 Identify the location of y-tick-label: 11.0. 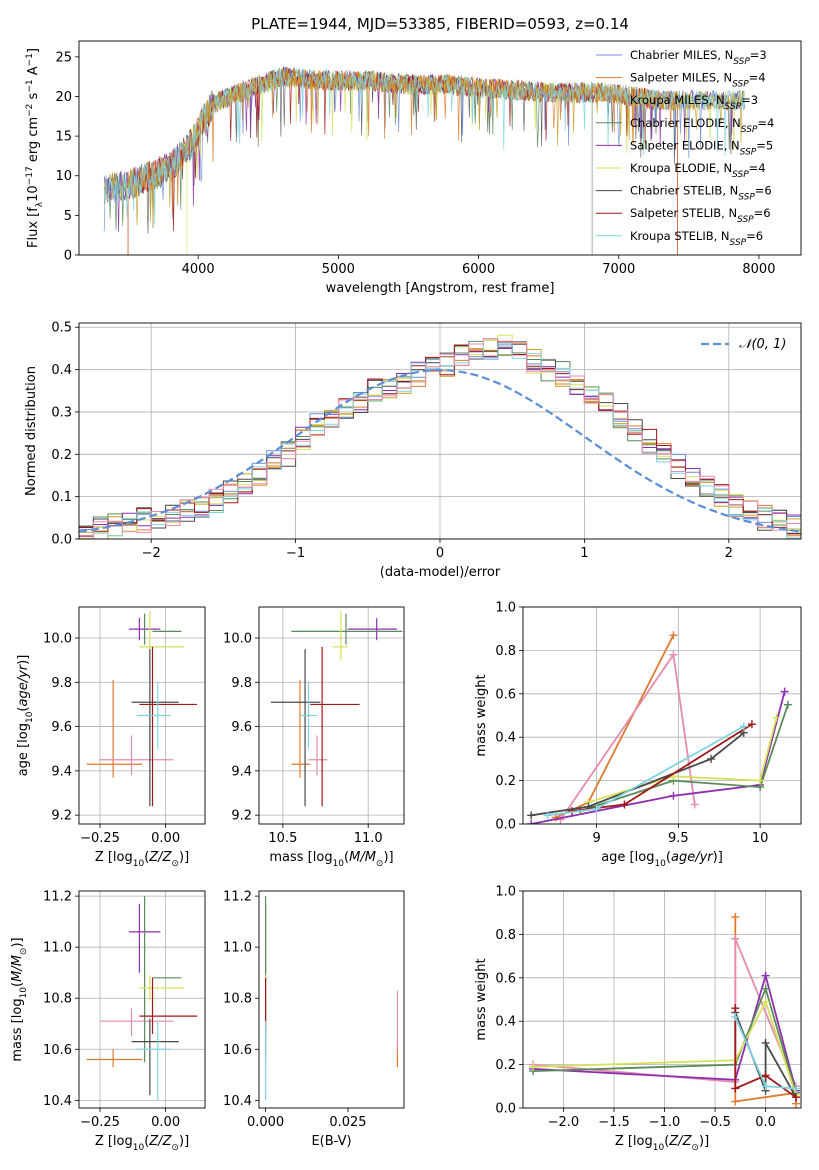
(57, 948).